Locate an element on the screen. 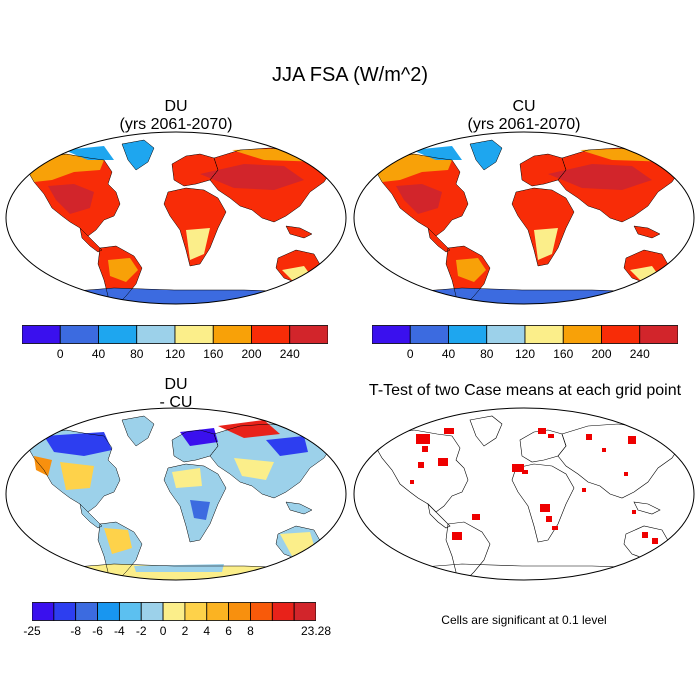 This screenshot has height=700, width=700. colorbar-cu is located at coordinates (525, 334).